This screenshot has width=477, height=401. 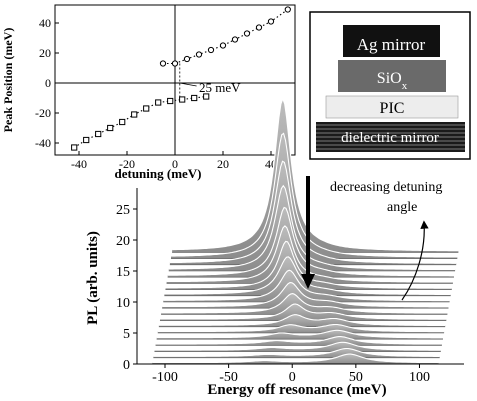 I want to click on main-y-tick-label: 20, so click(x=123, y=241).